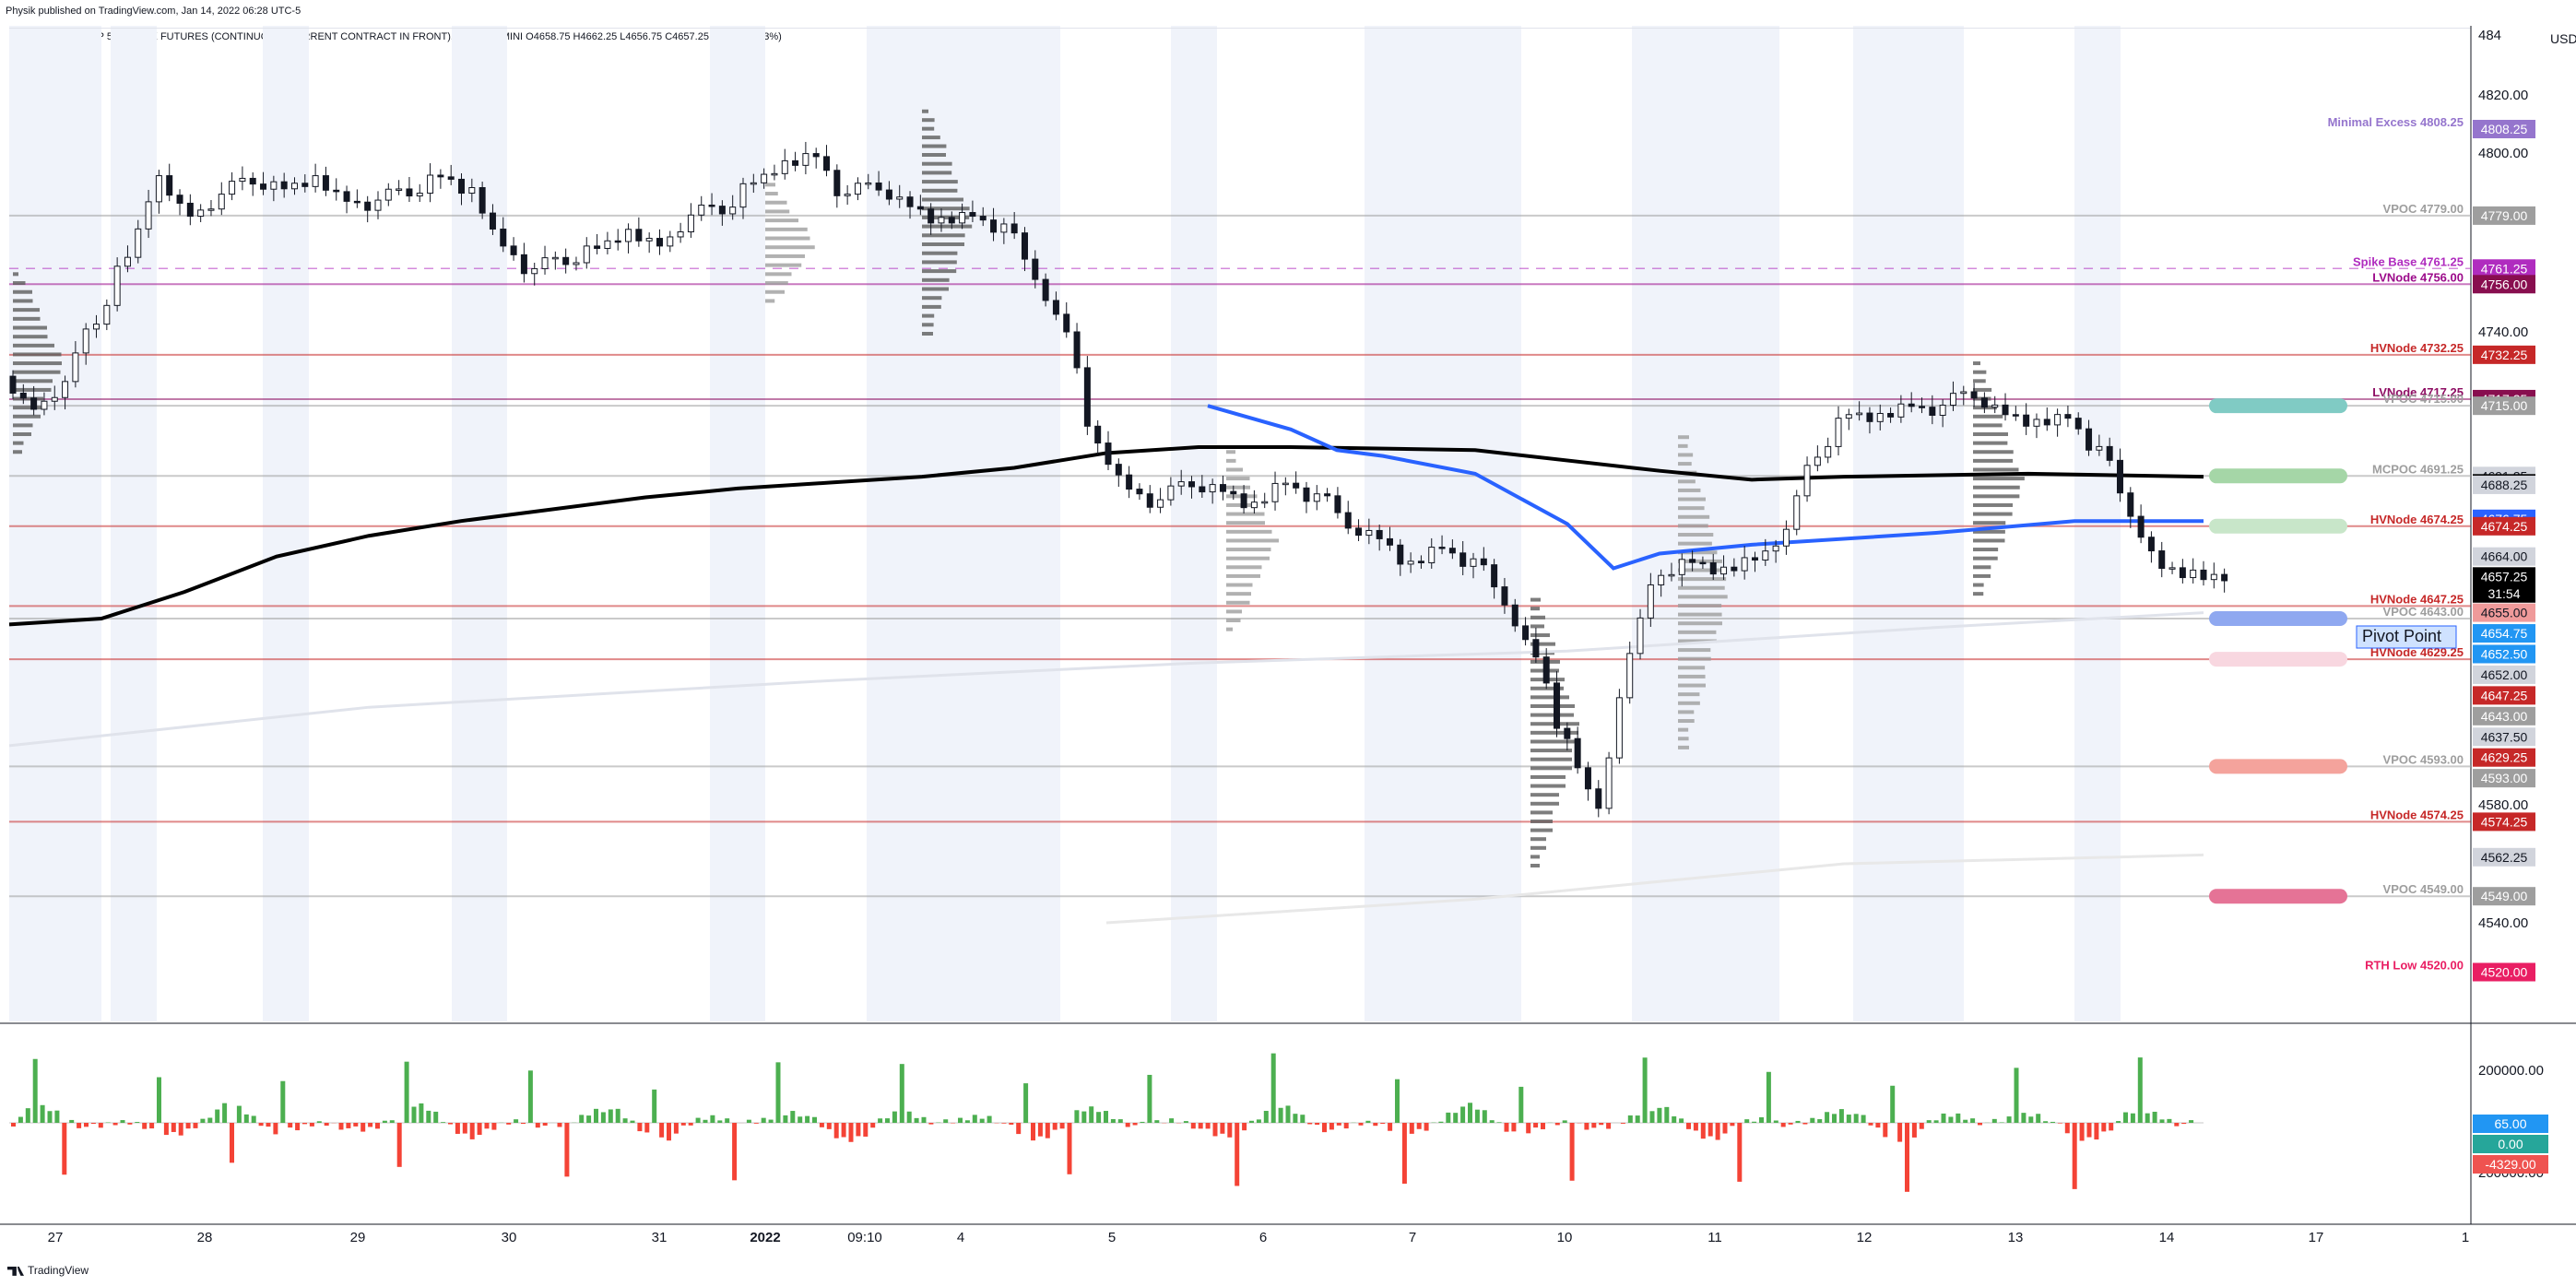 The image size is (2576, 1286). Describe the element at coordinates (2423, 209) in the screenshot. I see `level-label: VPOC 4779.00` at that location.